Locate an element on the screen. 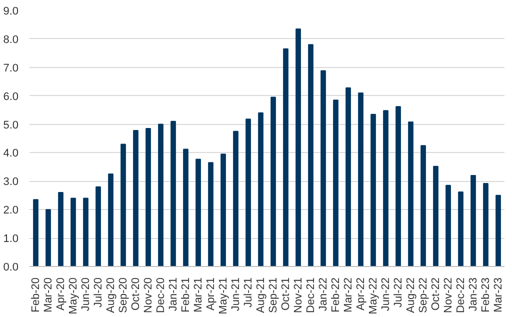 This screenshot has width=512, height=317. x-tick-label: Jan-22 is located at coordinates (323, 294).